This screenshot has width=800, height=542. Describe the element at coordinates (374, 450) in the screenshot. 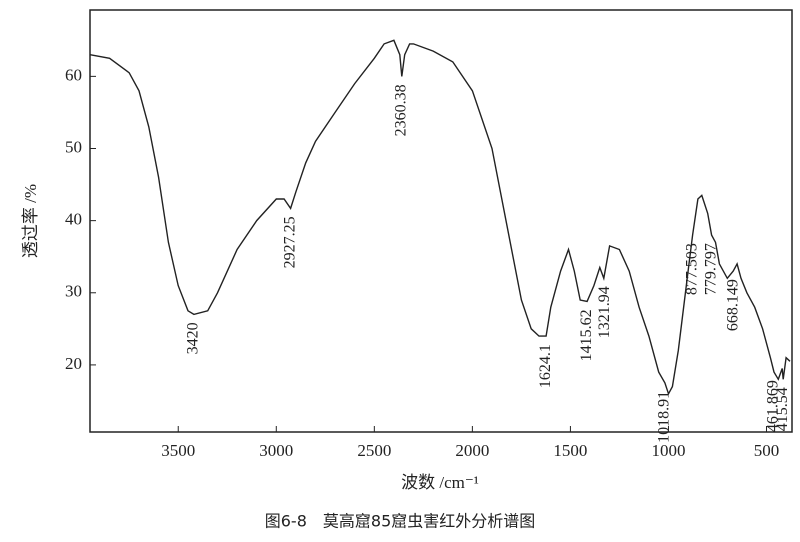

I see `x-tick-label: 2500` at that location.